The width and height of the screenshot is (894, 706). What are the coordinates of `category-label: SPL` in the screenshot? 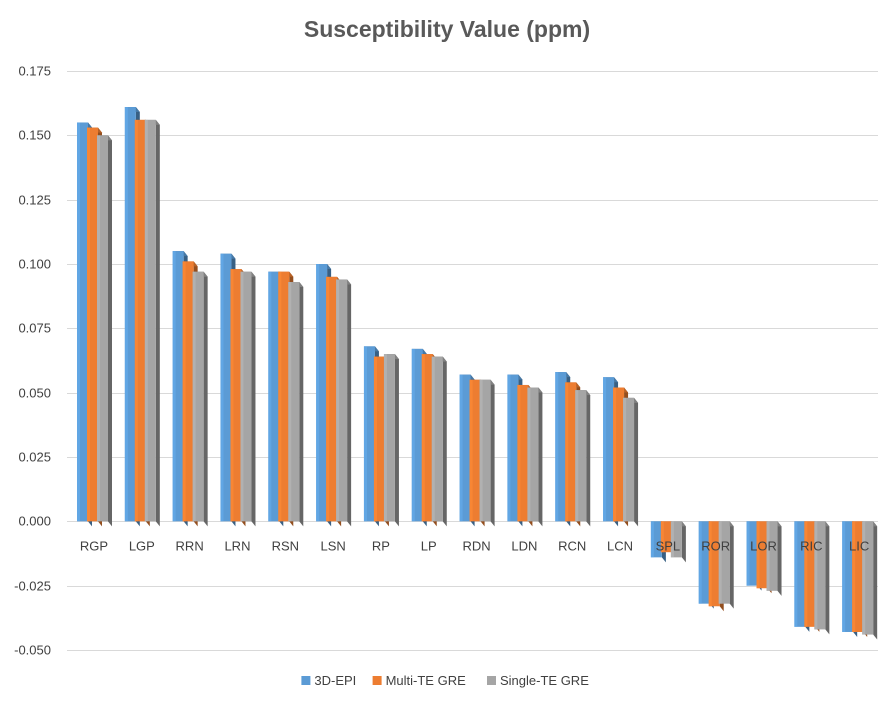 It's located at (668, 545).